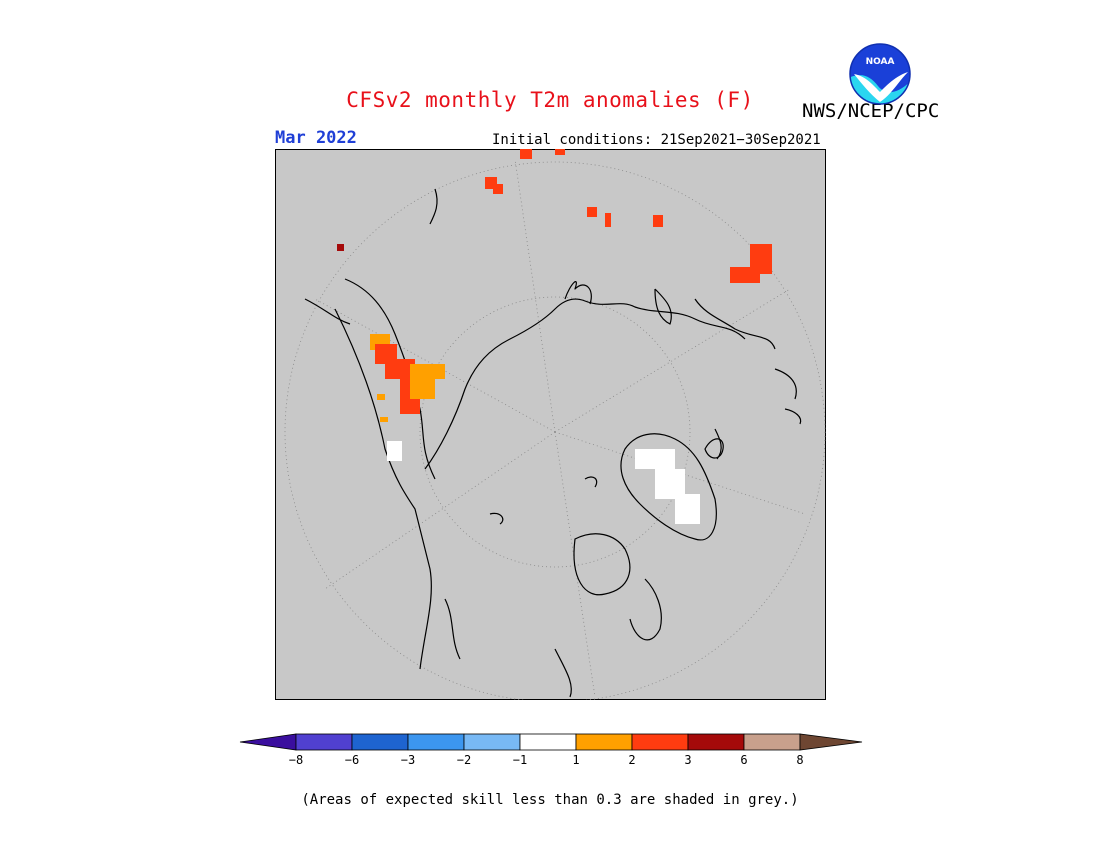  Describe the element at coordinates (687, 760) in the screenshot. I see `legend-tick-label: 3` at that location.